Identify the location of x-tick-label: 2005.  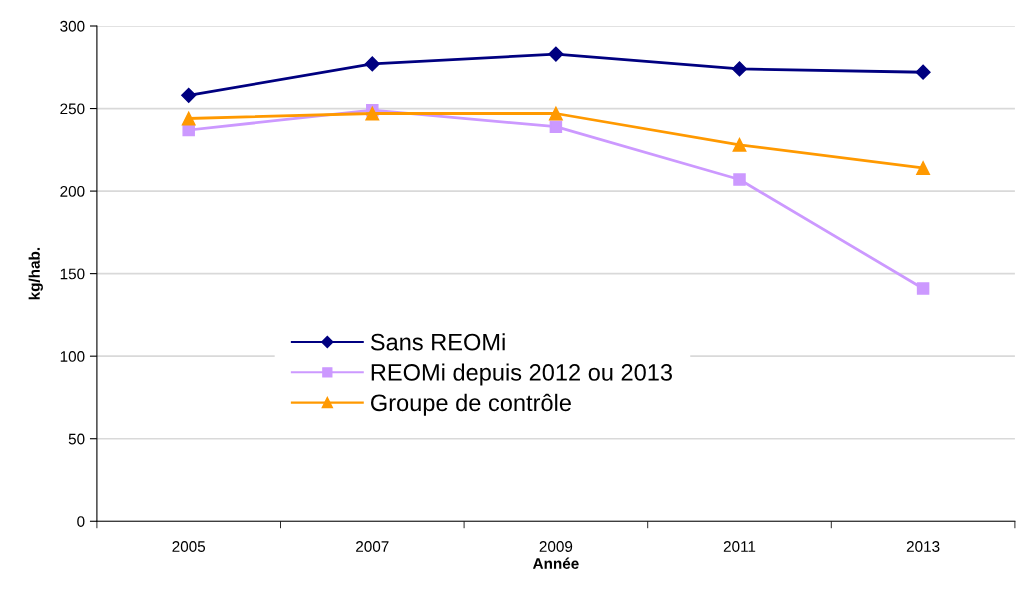
(189, 546).